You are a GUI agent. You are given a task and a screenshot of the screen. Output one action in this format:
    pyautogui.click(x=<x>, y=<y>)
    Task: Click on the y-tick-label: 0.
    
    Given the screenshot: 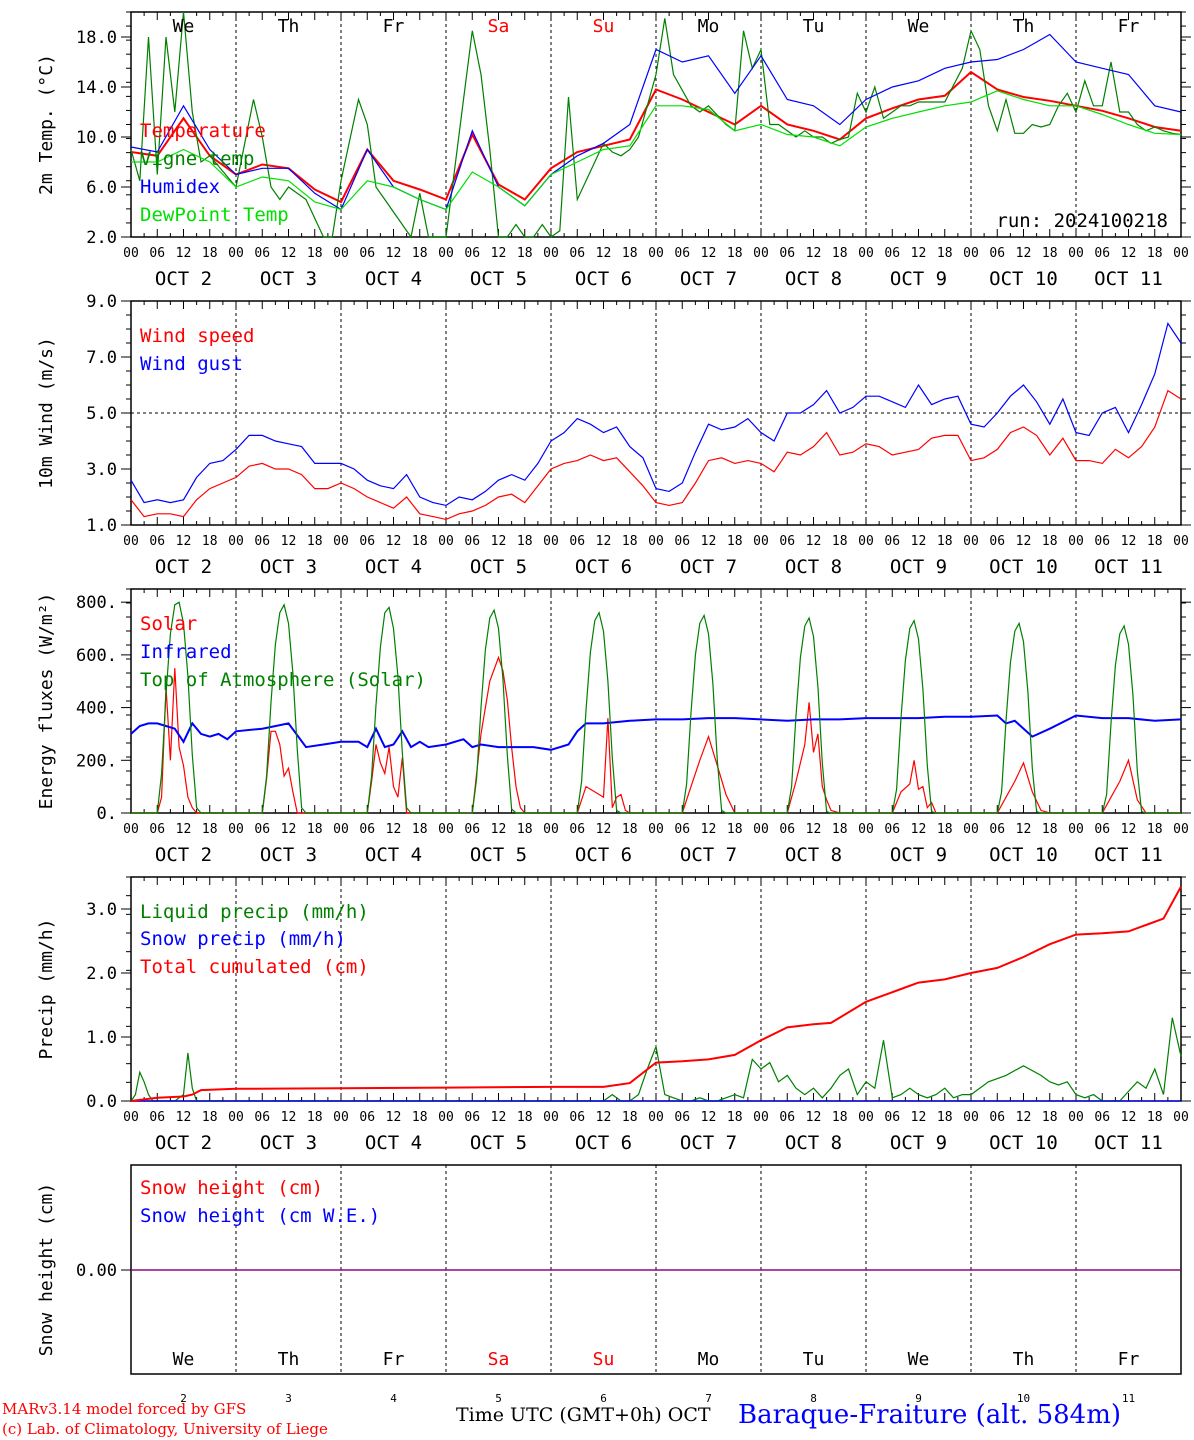 What is the action you would take?
    pyautogui.click(x=107, y=814)
    